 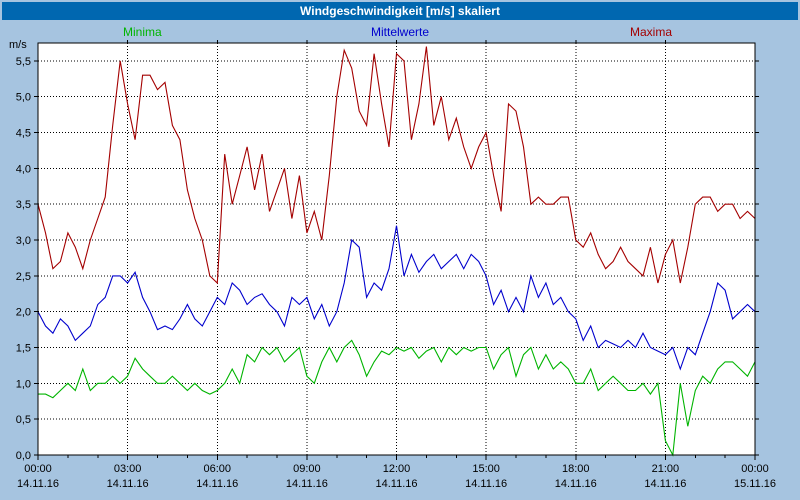 I want to click on y-axis-unit-label: m/s, so click(x=18, y=45).